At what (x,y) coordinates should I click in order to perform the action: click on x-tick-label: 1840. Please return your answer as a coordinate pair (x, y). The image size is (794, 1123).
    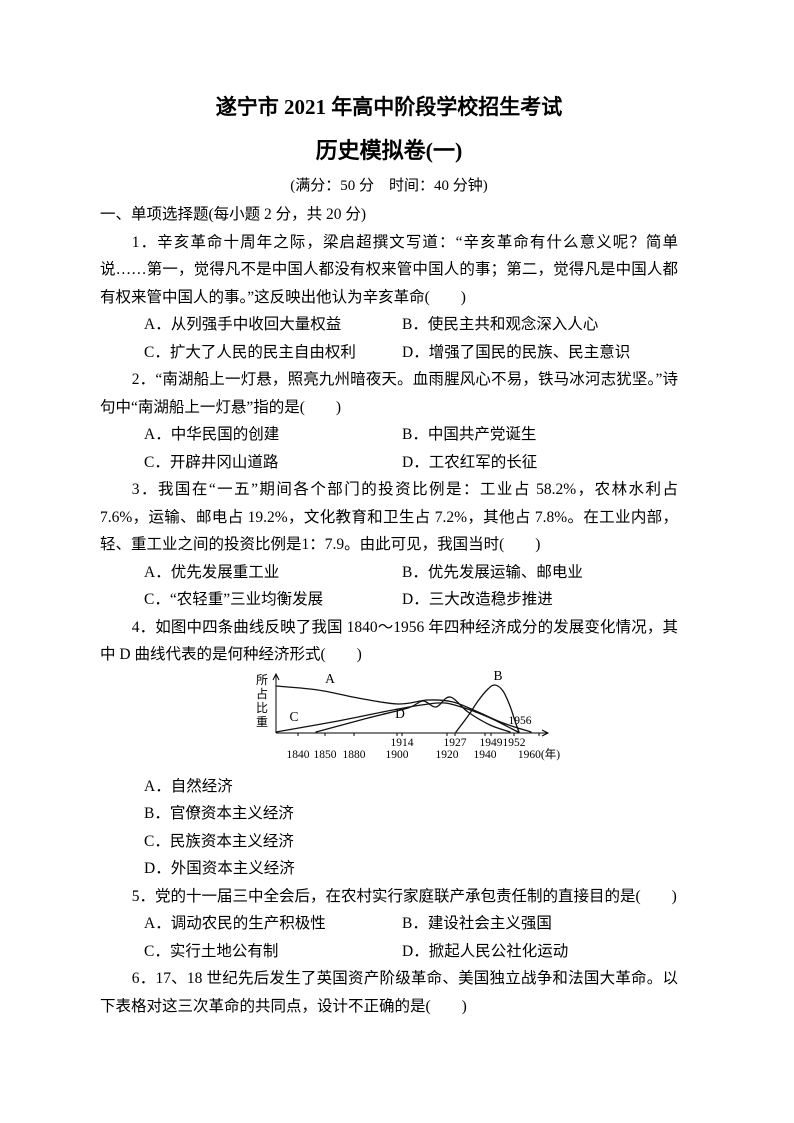
    Looking at the image, I should click on (298, 755).